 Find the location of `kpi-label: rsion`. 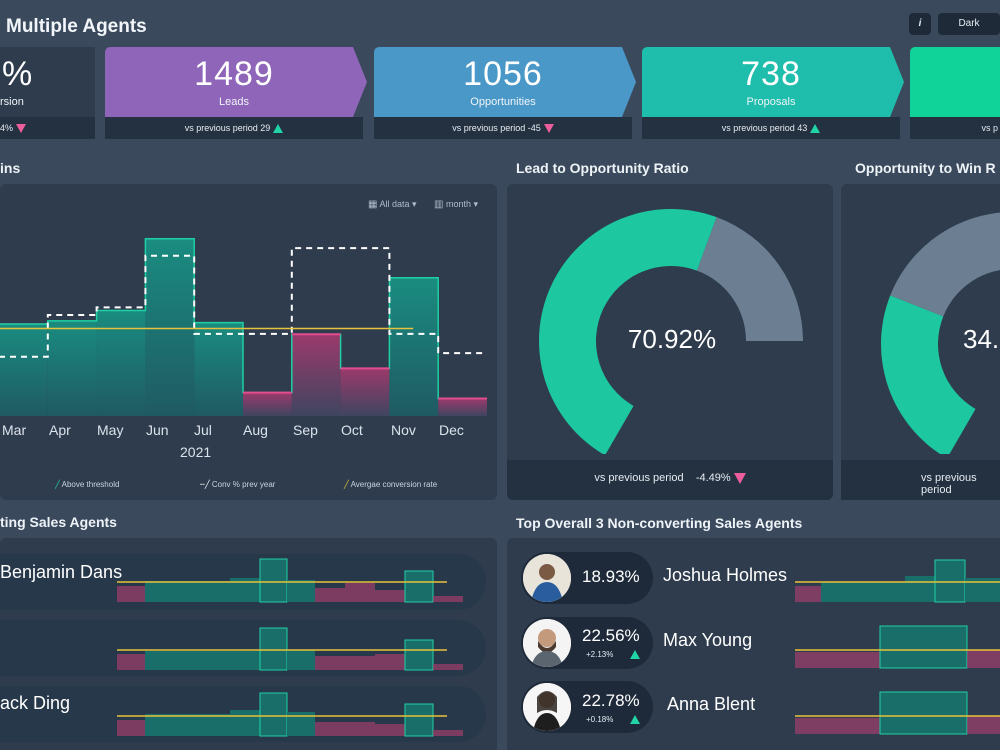

kpi-label: rsion is located at coordinates (12, 102).